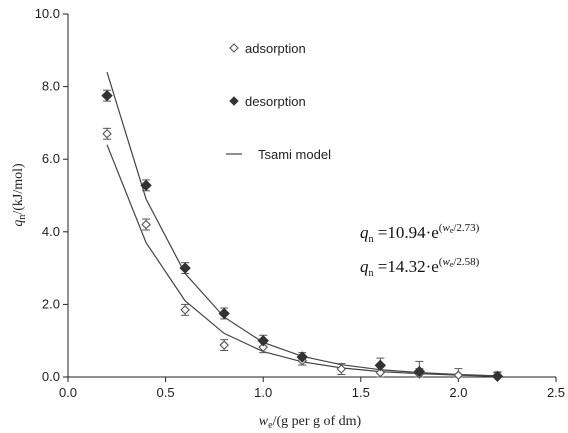 This screenshot has width=568, height=433. What do you see at coordinates (51, 158) in the screenshot?
I see `y-tick-label: 6.0` at bounding box center [51, 158].